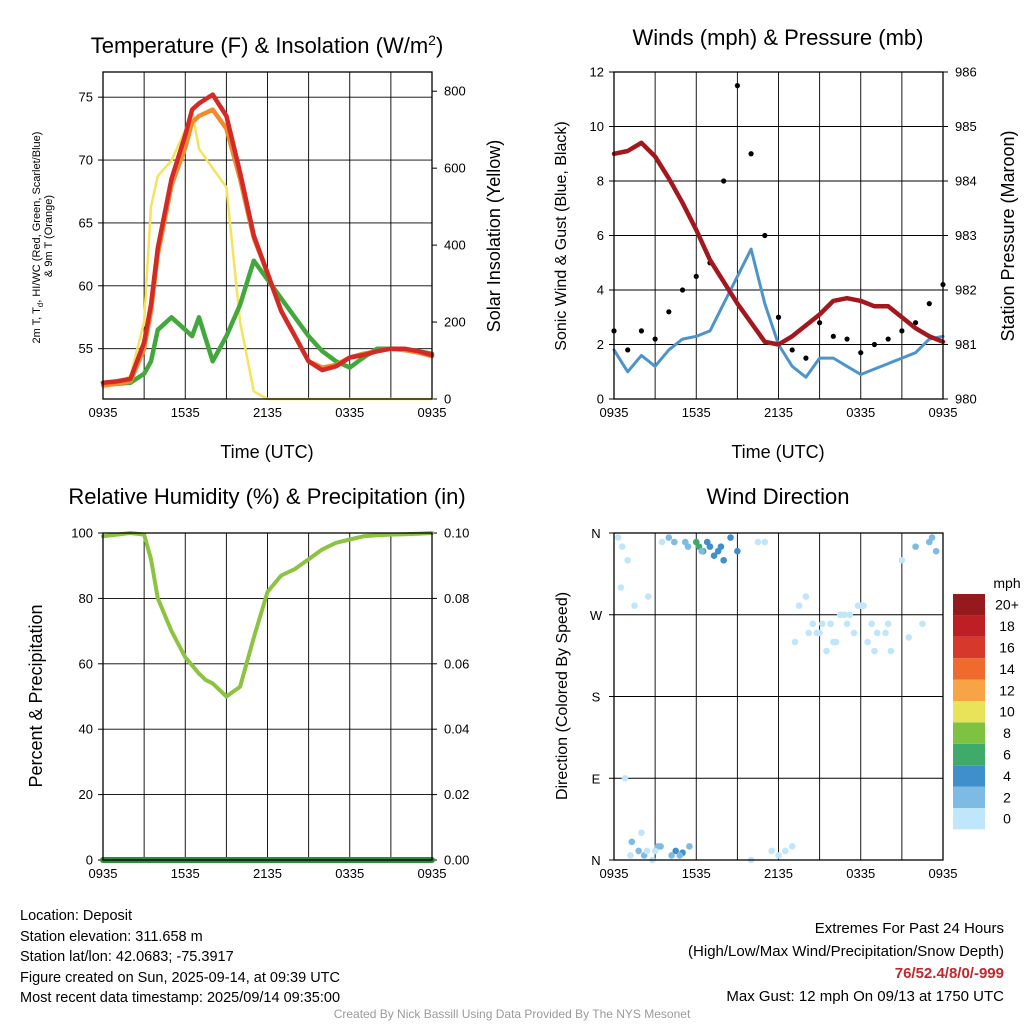 The width and height of the screenshot is (1024, 1024). What do you see at coordinates (1007, 797) in the screenshot?
I see `speed-legend-label: 2` at bounding box center [1007, 797].